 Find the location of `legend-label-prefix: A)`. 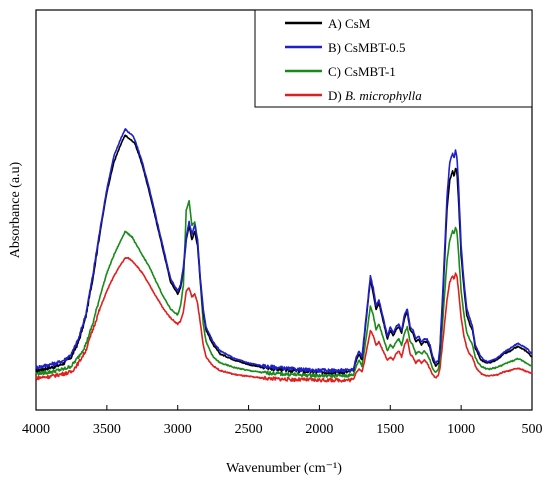

legend-label-prefix: A) is located at coordinates (336, 23).